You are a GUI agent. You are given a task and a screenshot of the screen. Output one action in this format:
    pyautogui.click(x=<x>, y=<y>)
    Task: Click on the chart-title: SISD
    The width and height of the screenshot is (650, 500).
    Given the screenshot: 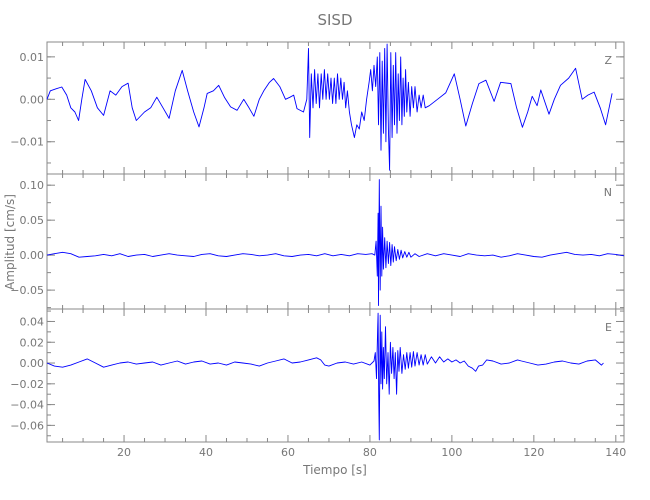 What is the action you would take?
    pyautogui.click(x=334, y=20)
    